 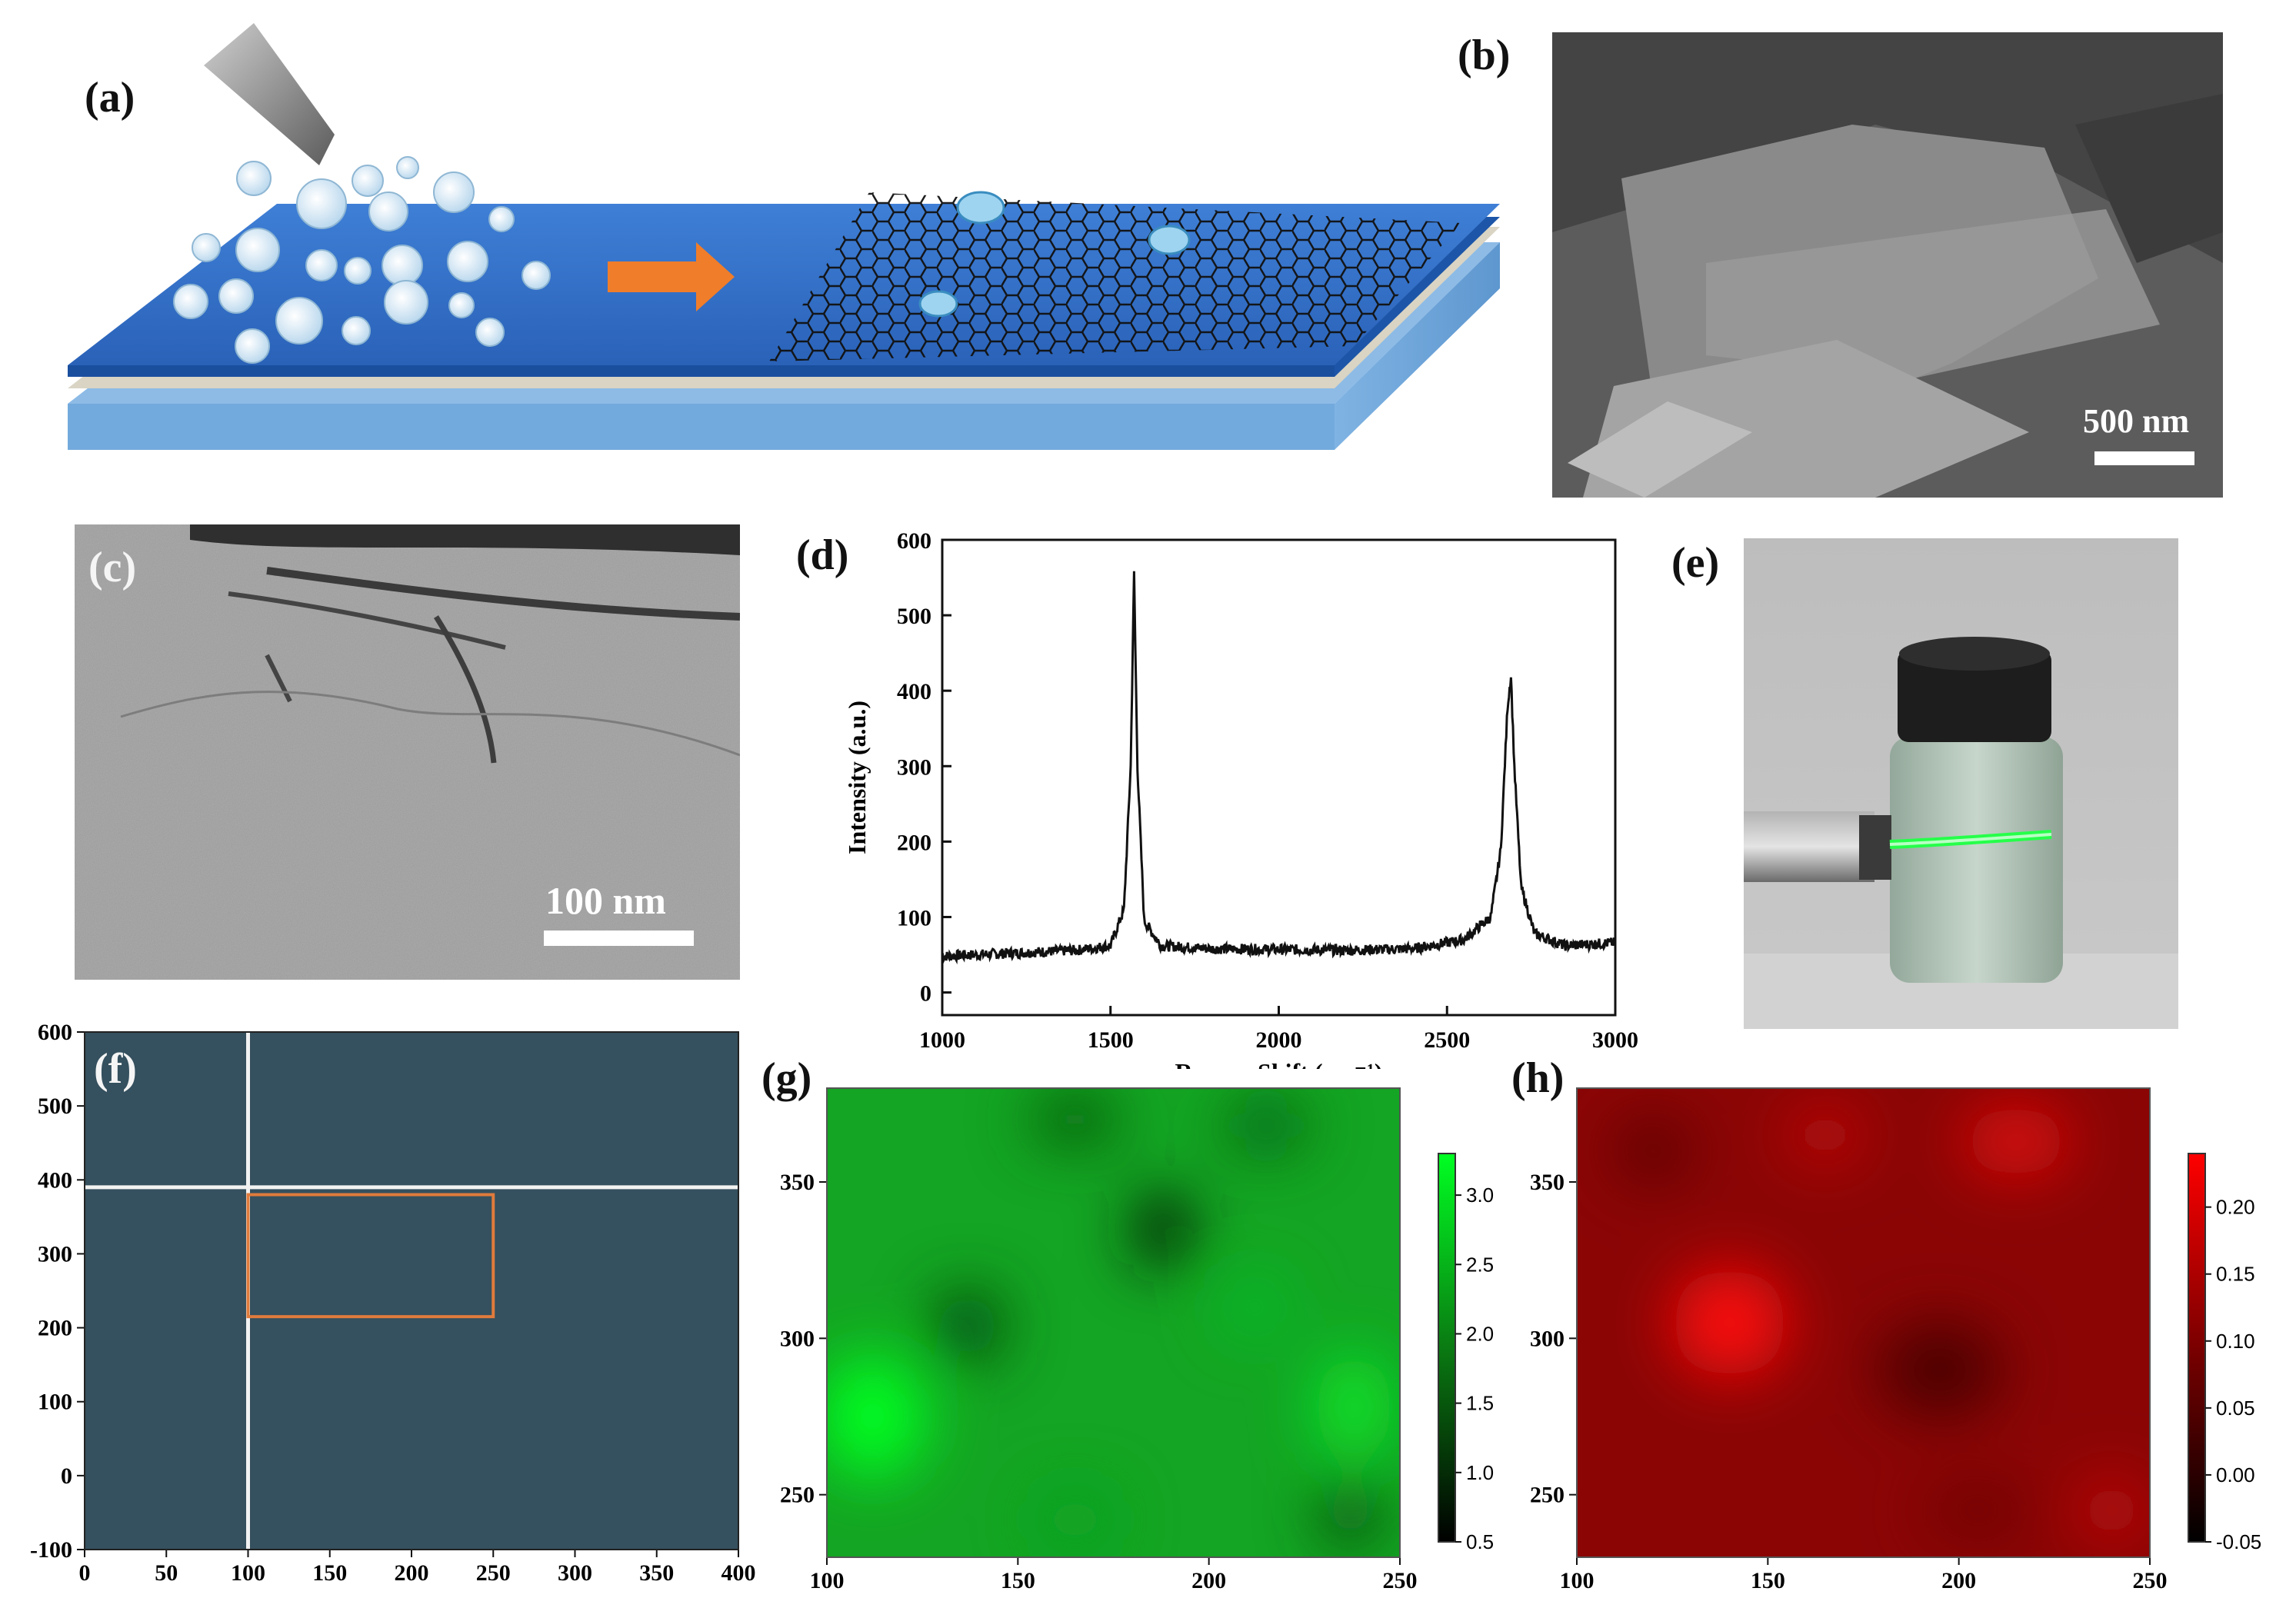 What do you see at coordinates (1695, 563) in the screenshot?
I see `panel-label-e: (e)` at bounding box center [1695, 563].